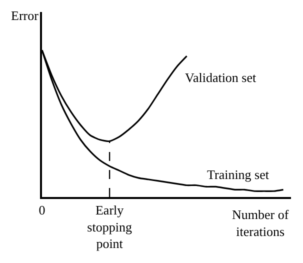 This screenshot has width=303, height=263. Describe the element at coordinates (109, 227) in the screenshot. I see `x-tick-label: Early stopping point` at that location.